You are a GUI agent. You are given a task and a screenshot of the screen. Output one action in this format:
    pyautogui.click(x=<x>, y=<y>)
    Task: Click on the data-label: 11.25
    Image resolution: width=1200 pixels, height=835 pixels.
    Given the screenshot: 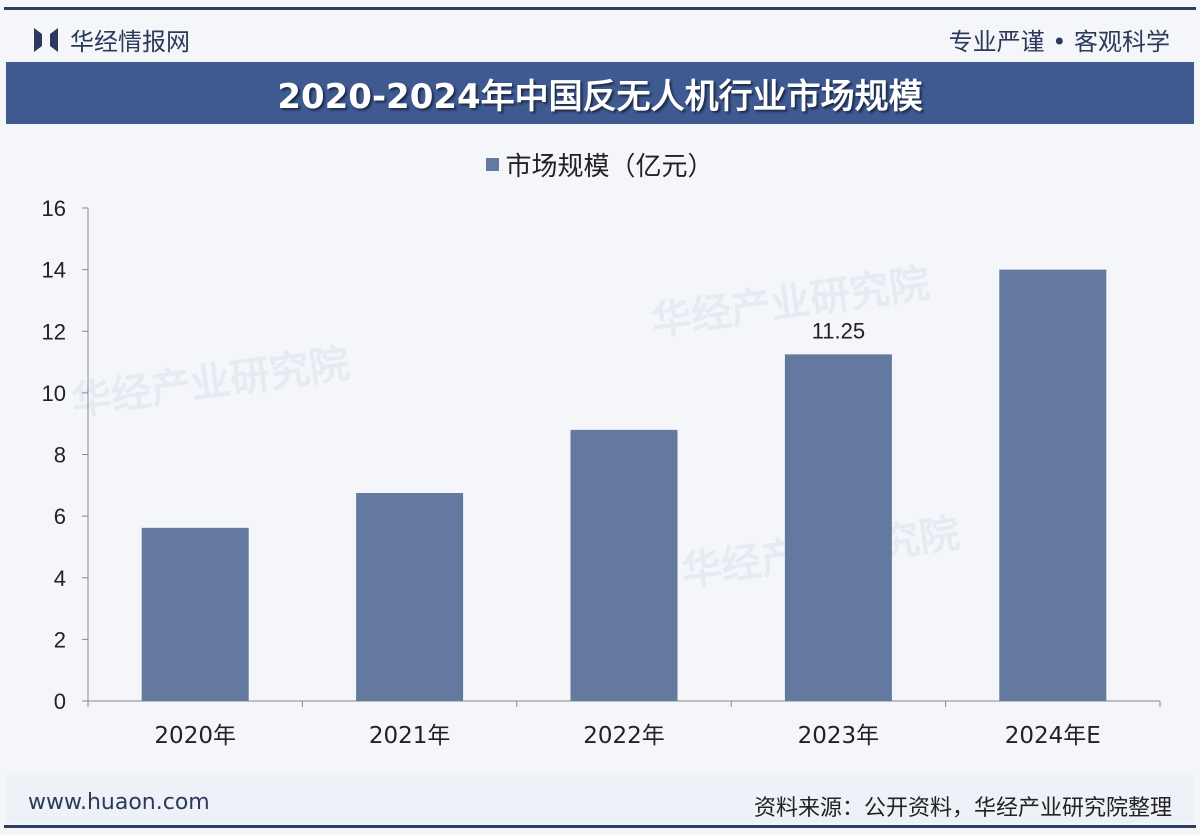 What is the action you would take?
    pyautogui.click(x=838, y=330)
    